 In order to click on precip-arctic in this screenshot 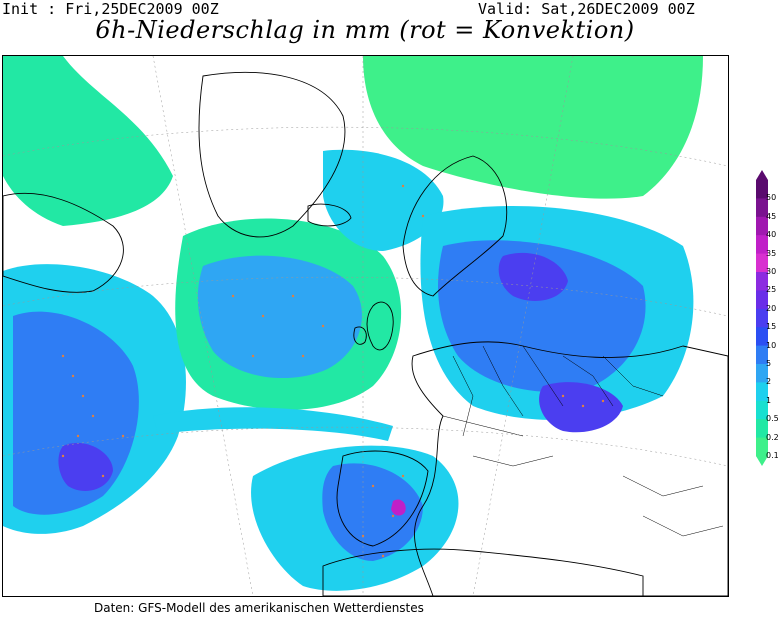, I will do `click(533, 127)`.